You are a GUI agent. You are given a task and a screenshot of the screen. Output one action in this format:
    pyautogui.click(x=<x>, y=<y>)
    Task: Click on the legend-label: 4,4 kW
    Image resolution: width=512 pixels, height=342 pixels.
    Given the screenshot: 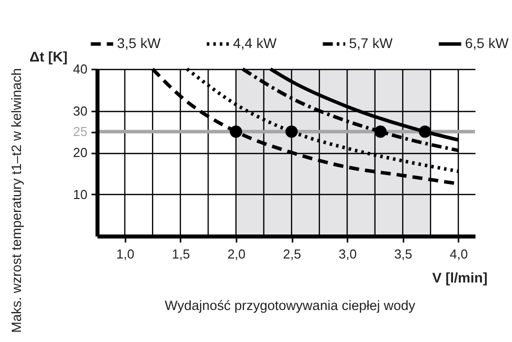 What is the action you would take?
    pyautogui.click(x=255, y=43)
    